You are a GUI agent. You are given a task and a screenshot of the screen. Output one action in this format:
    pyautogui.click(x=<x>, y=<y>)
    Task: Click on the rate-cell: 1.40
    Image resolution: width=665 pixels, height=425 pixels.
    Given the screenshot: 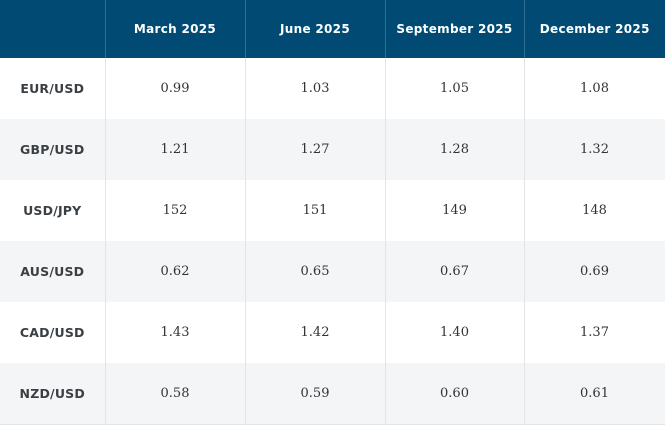 What is the action you would take?
    pyautogui.click(x=454, y=332)
    